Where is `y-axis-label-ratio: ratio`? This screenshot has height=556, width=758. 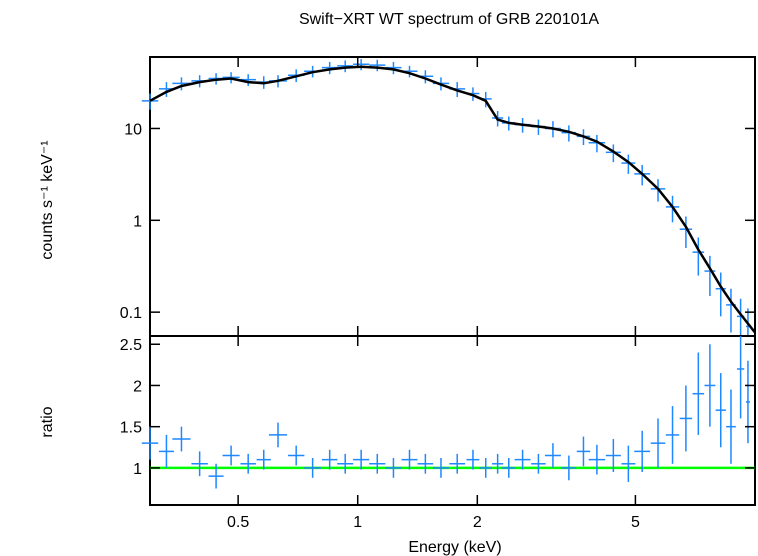 y-axis-label-ratio: ratio is located at coordinates (47, 421).